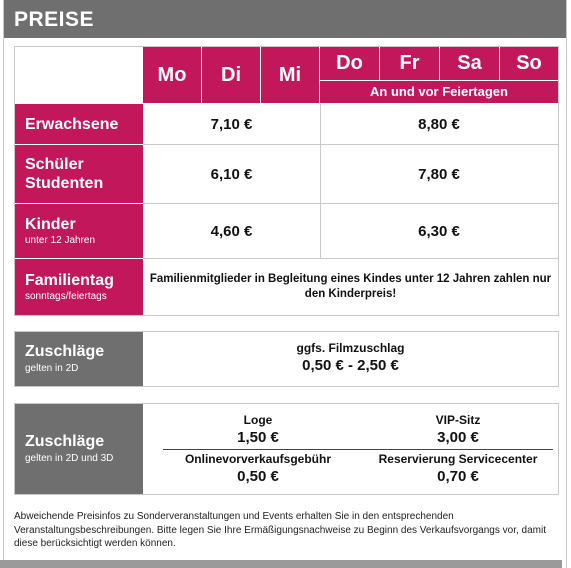 This screenshot has height=568, width=571. Describe the element at coordinates (358, 449) in the screenshot. I see `divider` at that location.